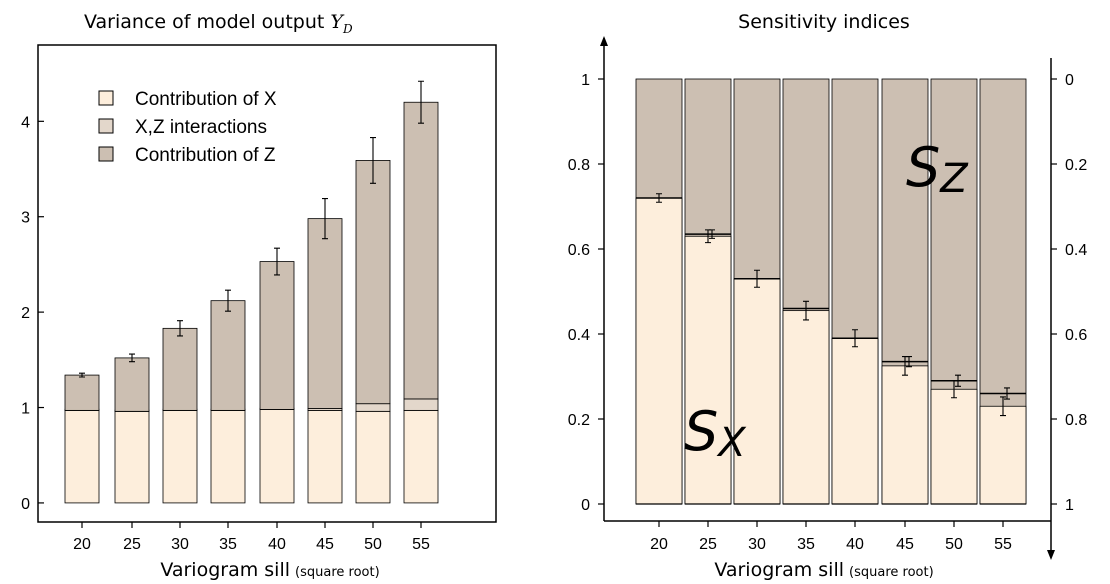  I want to click on right-x-tick-label: 50, so click(954, 544).